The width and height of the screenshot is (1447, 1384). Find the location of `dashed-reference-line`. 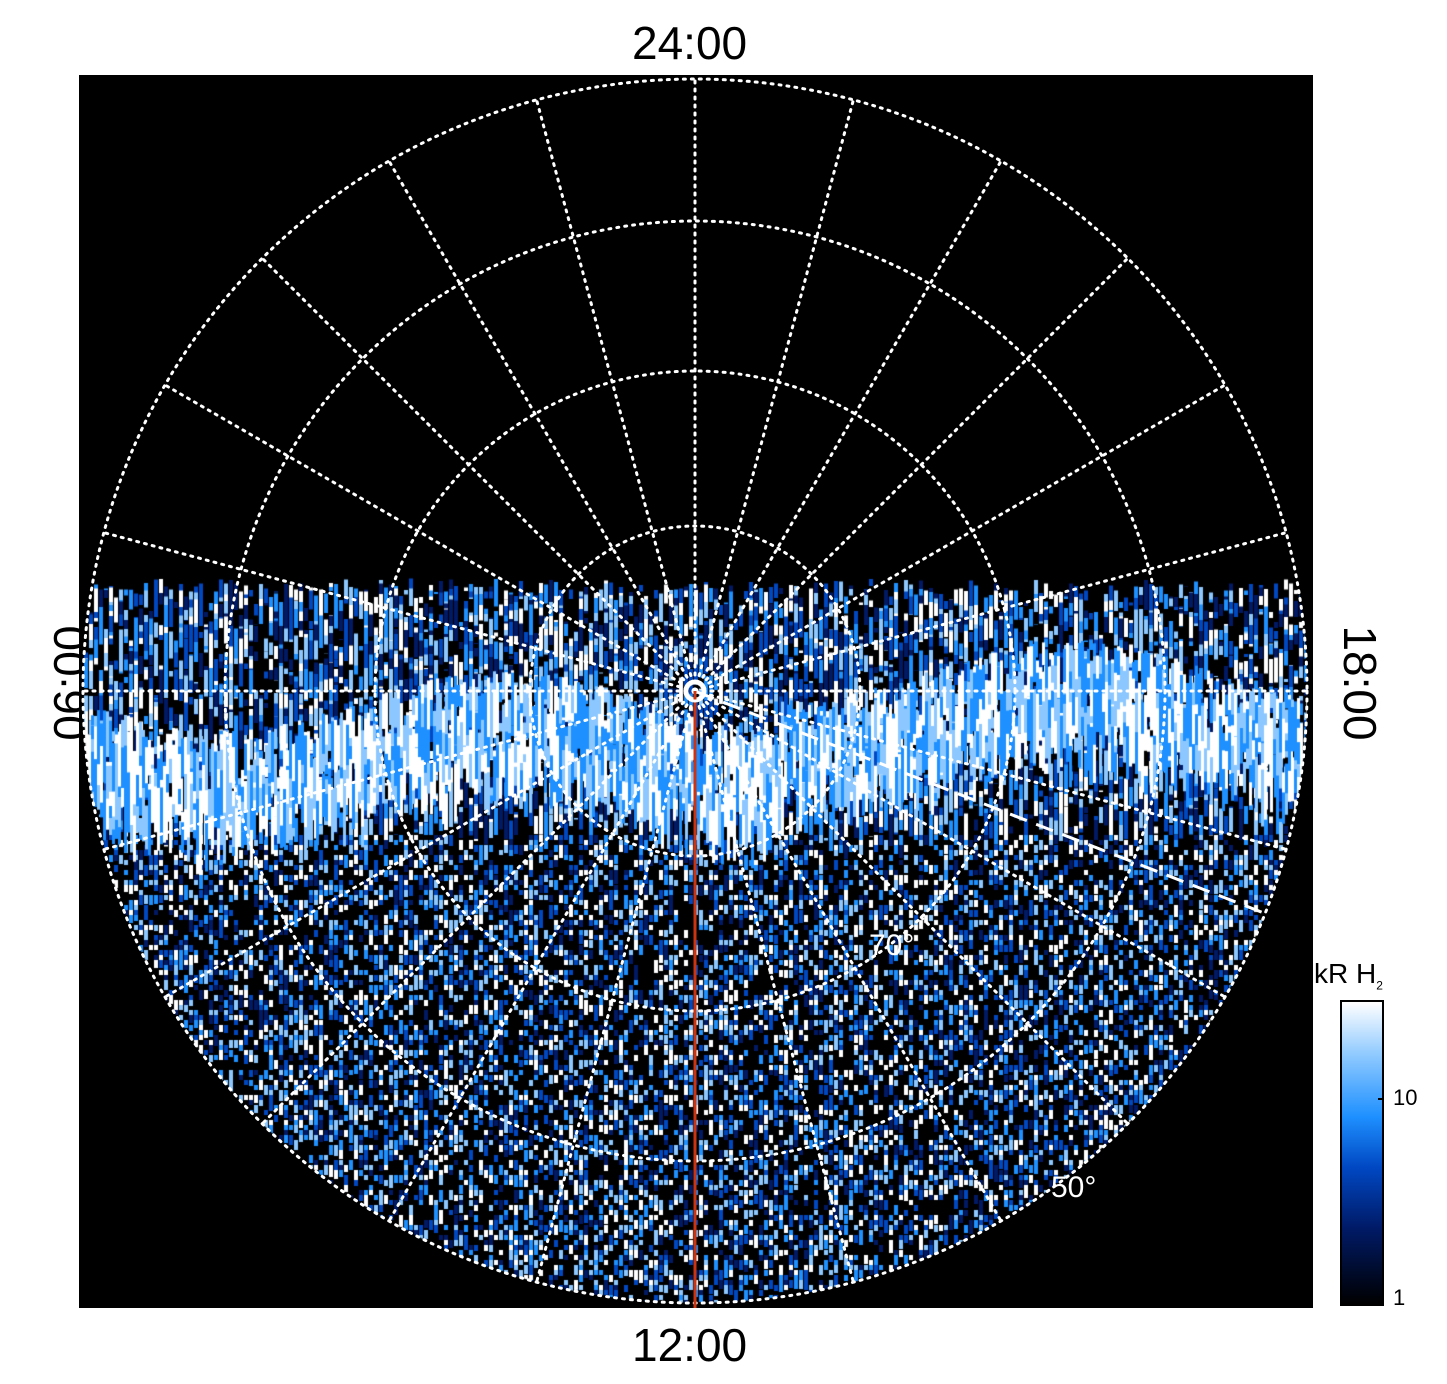

dashed-reference-line is located at coordinates (983, 803).